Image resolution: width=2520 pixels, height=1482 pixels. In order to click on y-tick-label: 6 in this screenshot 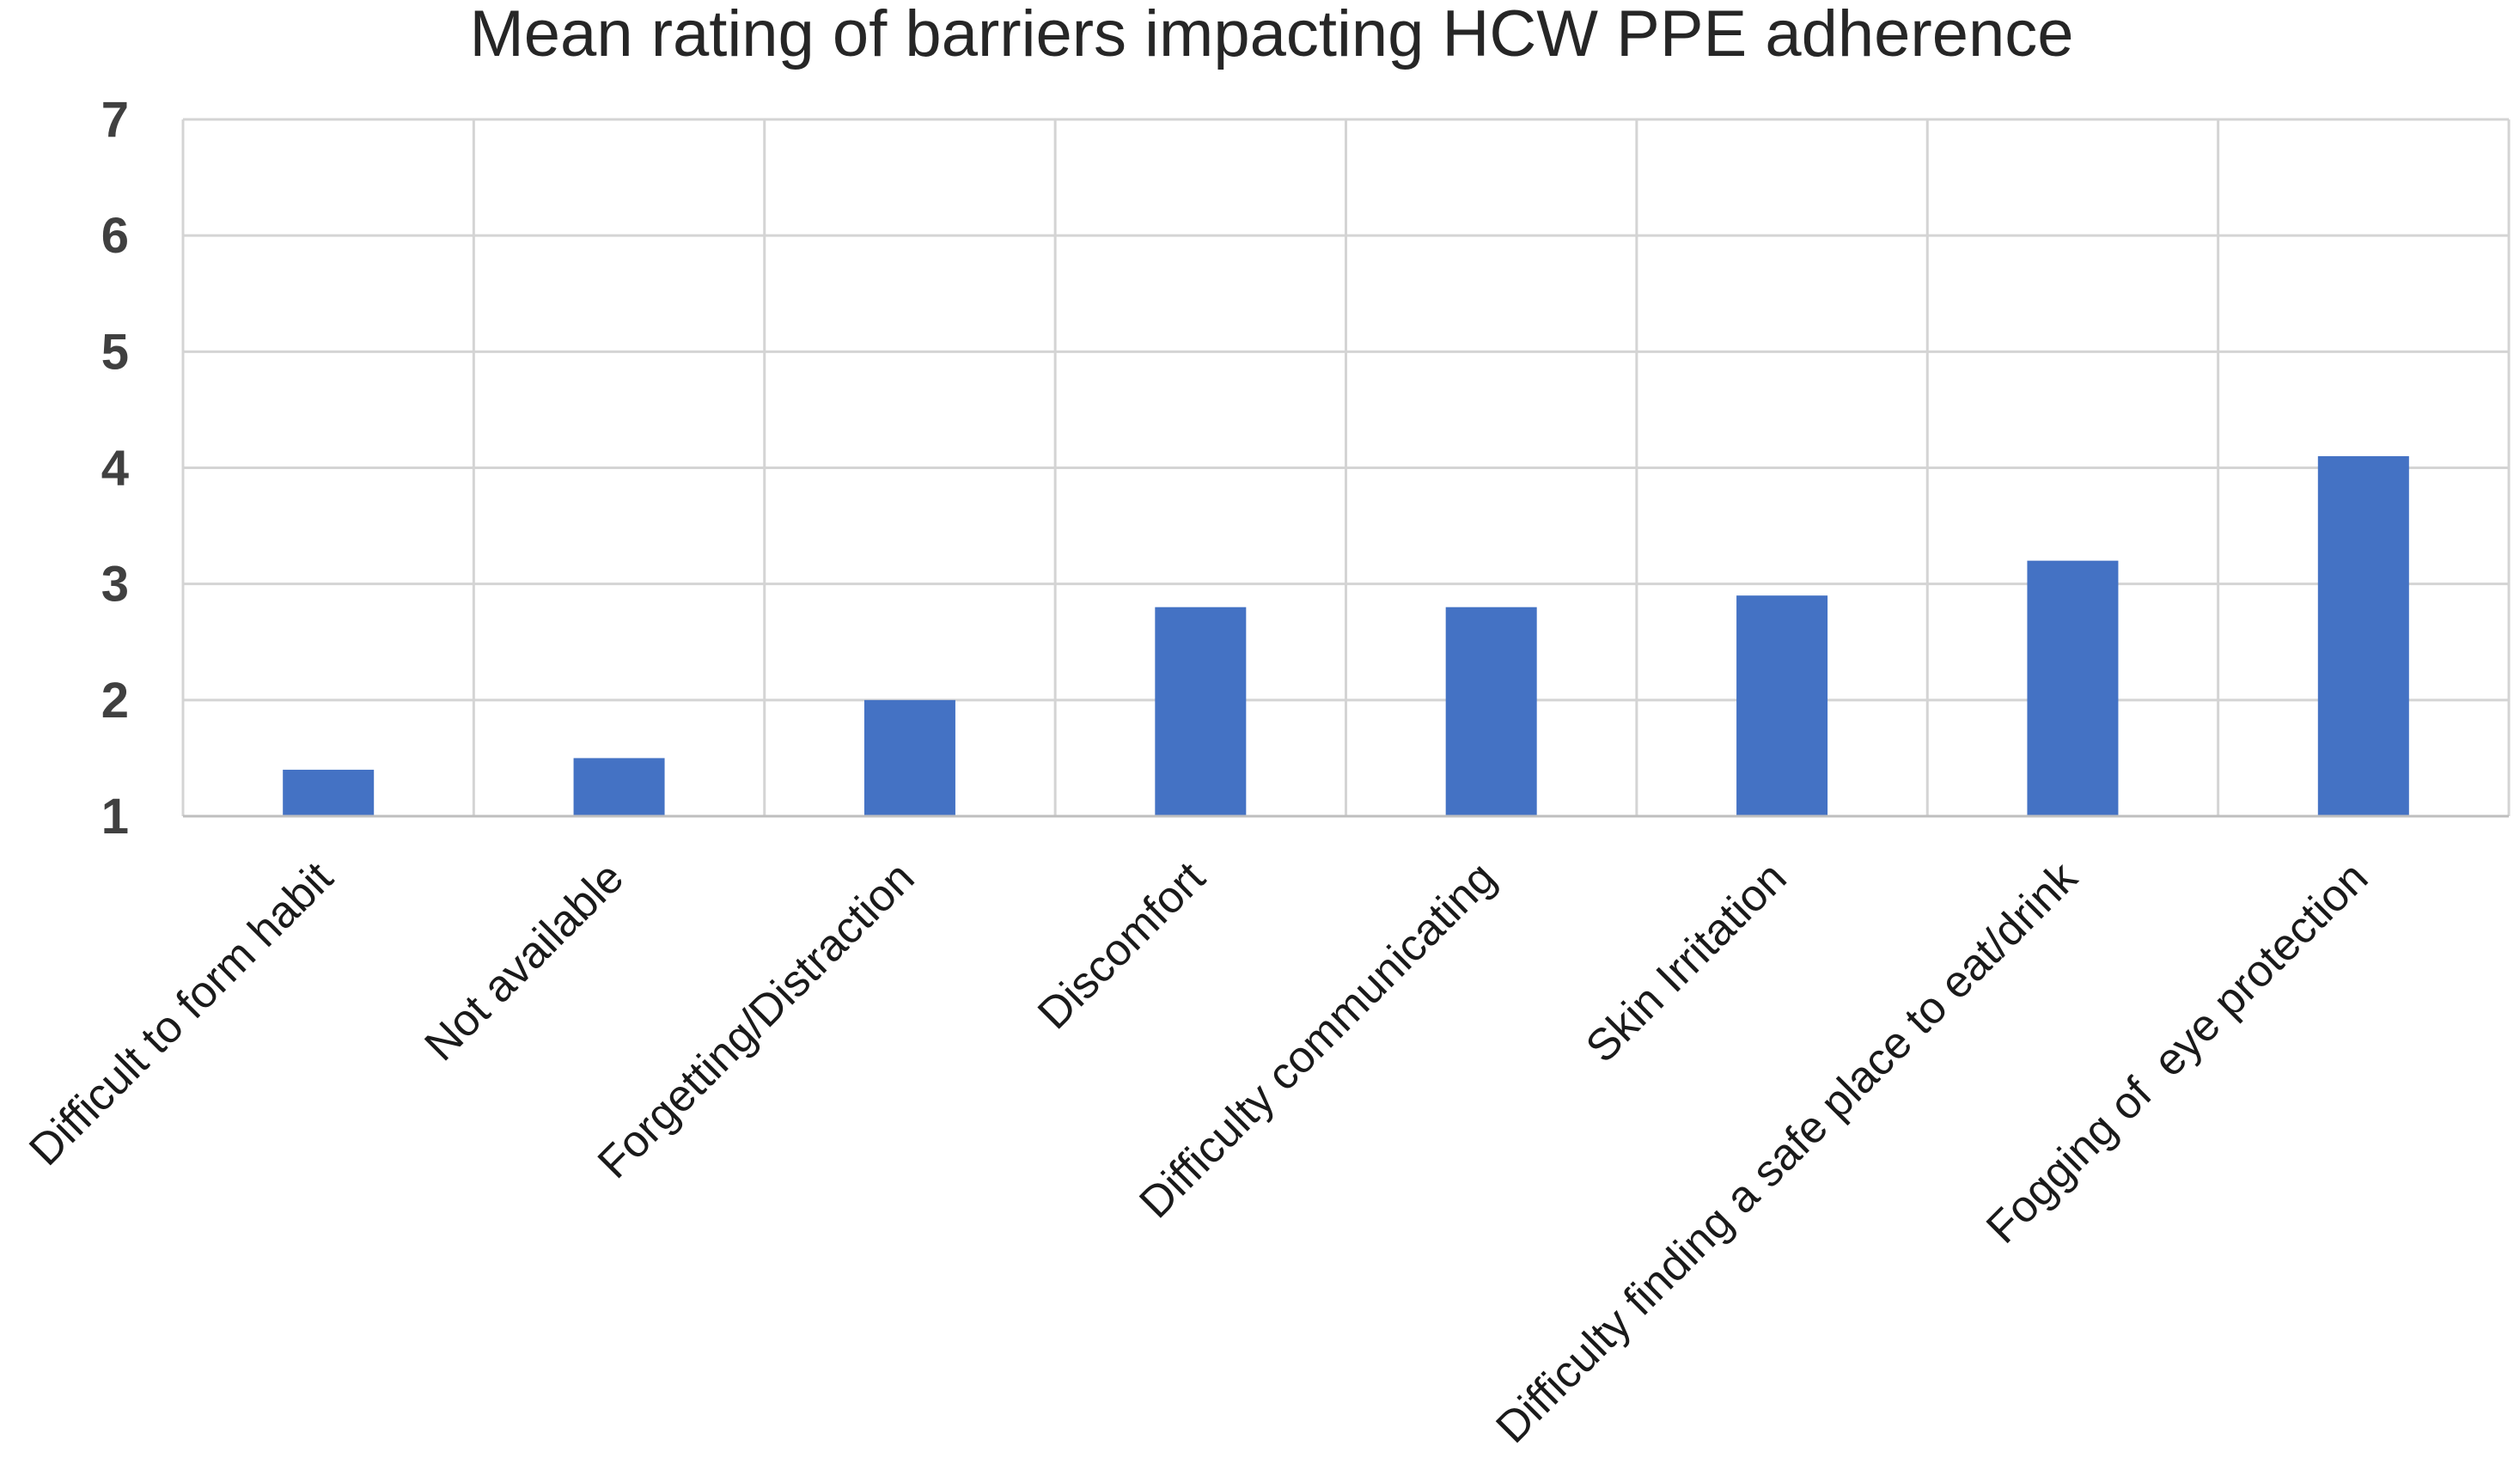, I will do `click(115, 236)`.